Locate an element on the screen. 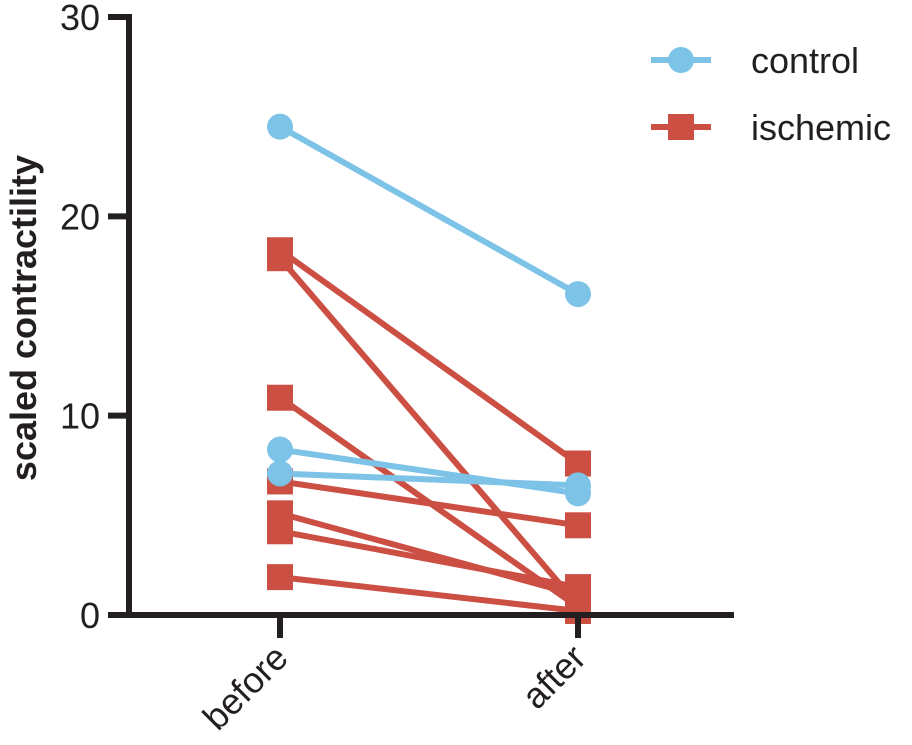 The height and width of the screenshot is (745, 912). y-tick-label-0: 0 is located at coordinates (90, 615).